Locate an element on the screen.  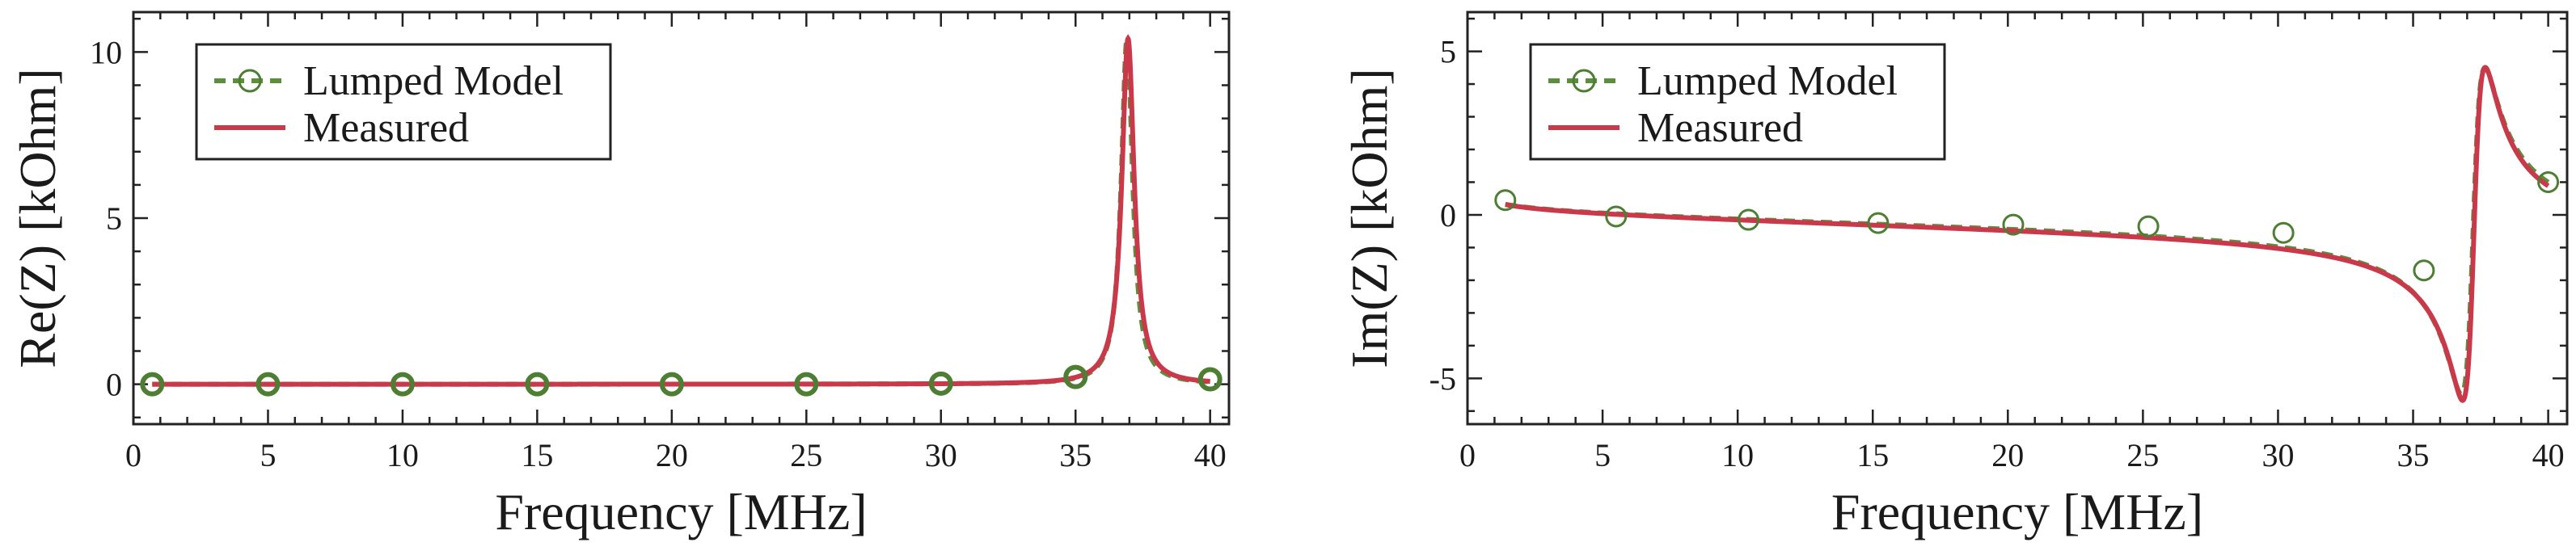
y-tick-label: 10 is located at coordinates (106, 52).